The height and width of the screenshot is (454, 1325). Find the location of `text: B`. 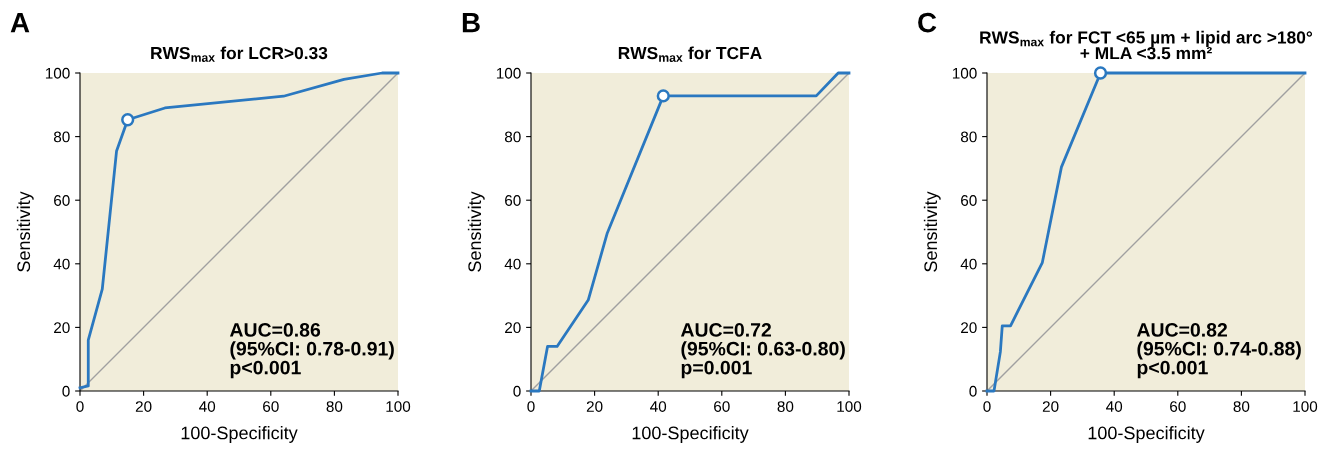

text: B is located at coordinates (471, 23).